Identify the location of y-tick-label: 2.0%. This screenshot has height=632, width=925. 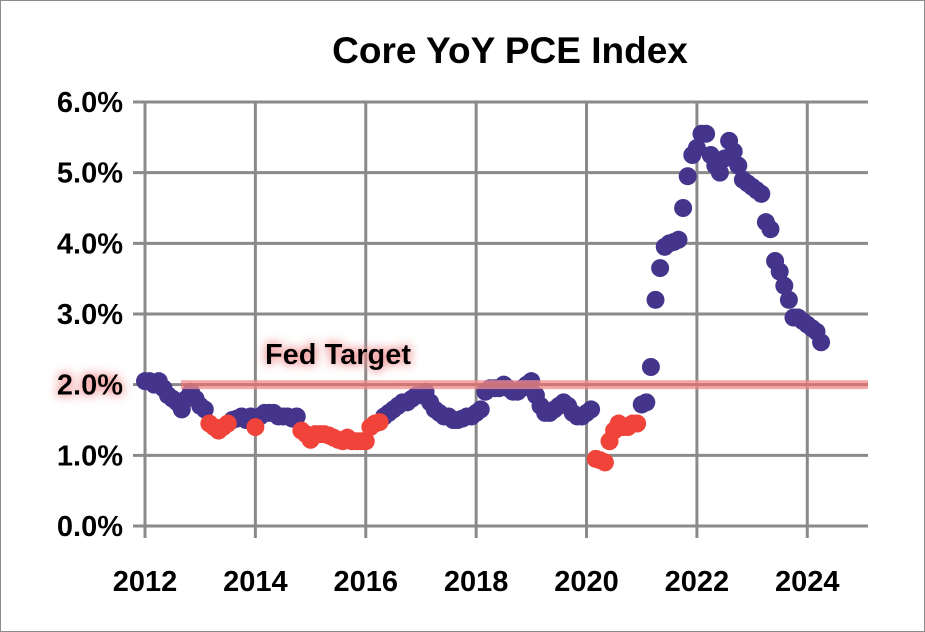
(90, 386).